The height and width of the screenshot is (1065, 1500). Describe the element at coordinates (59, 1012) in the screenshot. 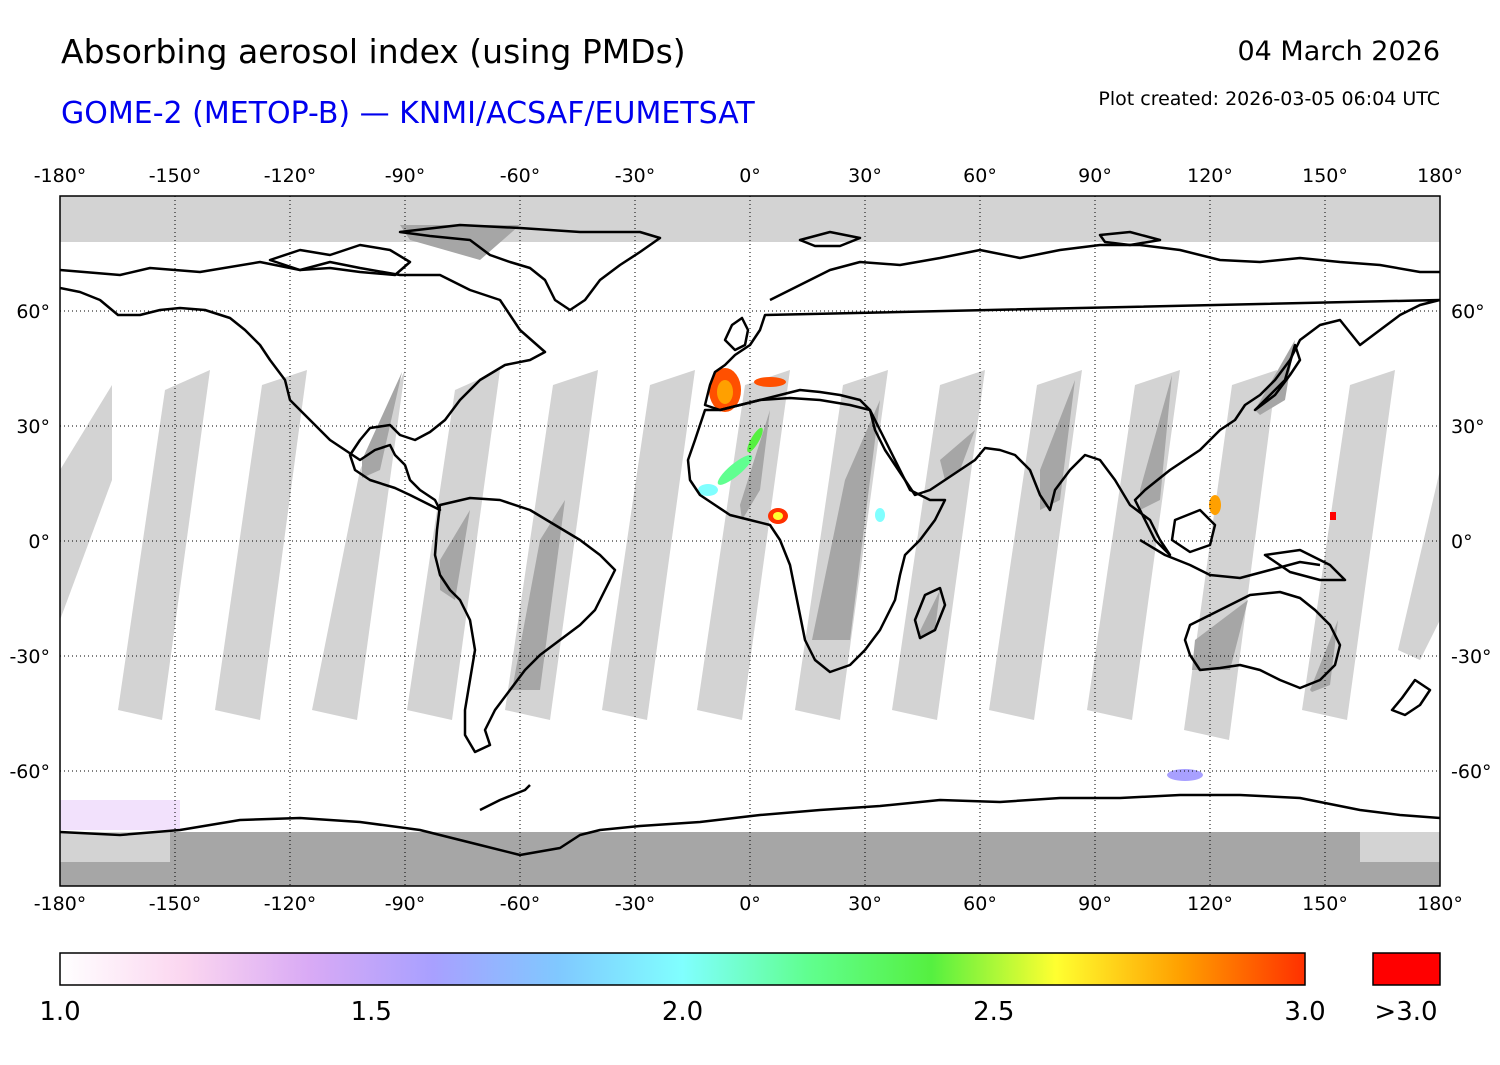

I see `colorbar-tick-label: 1.0` at that location.